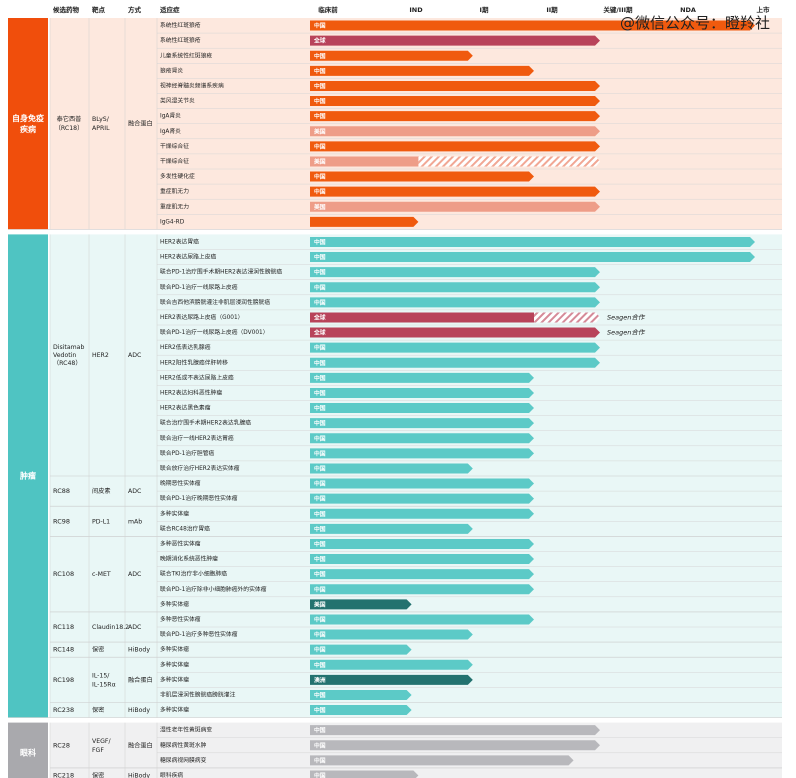 The height and width of the screenshot is (778, 796). Describe the element at coordinates (61, 521) in the screenshot. I see `drug-name: RC98` at that location.